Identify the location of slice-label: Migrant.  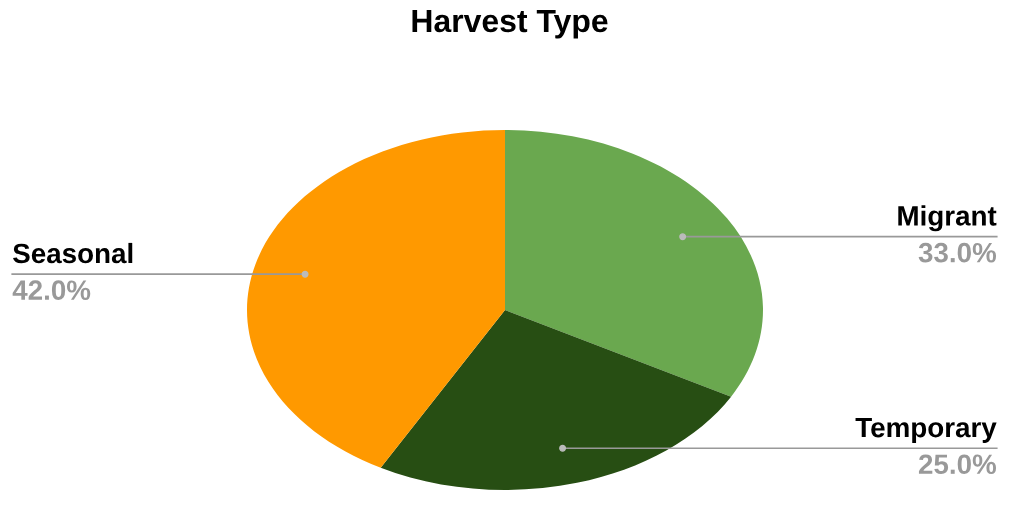
(947, 218).